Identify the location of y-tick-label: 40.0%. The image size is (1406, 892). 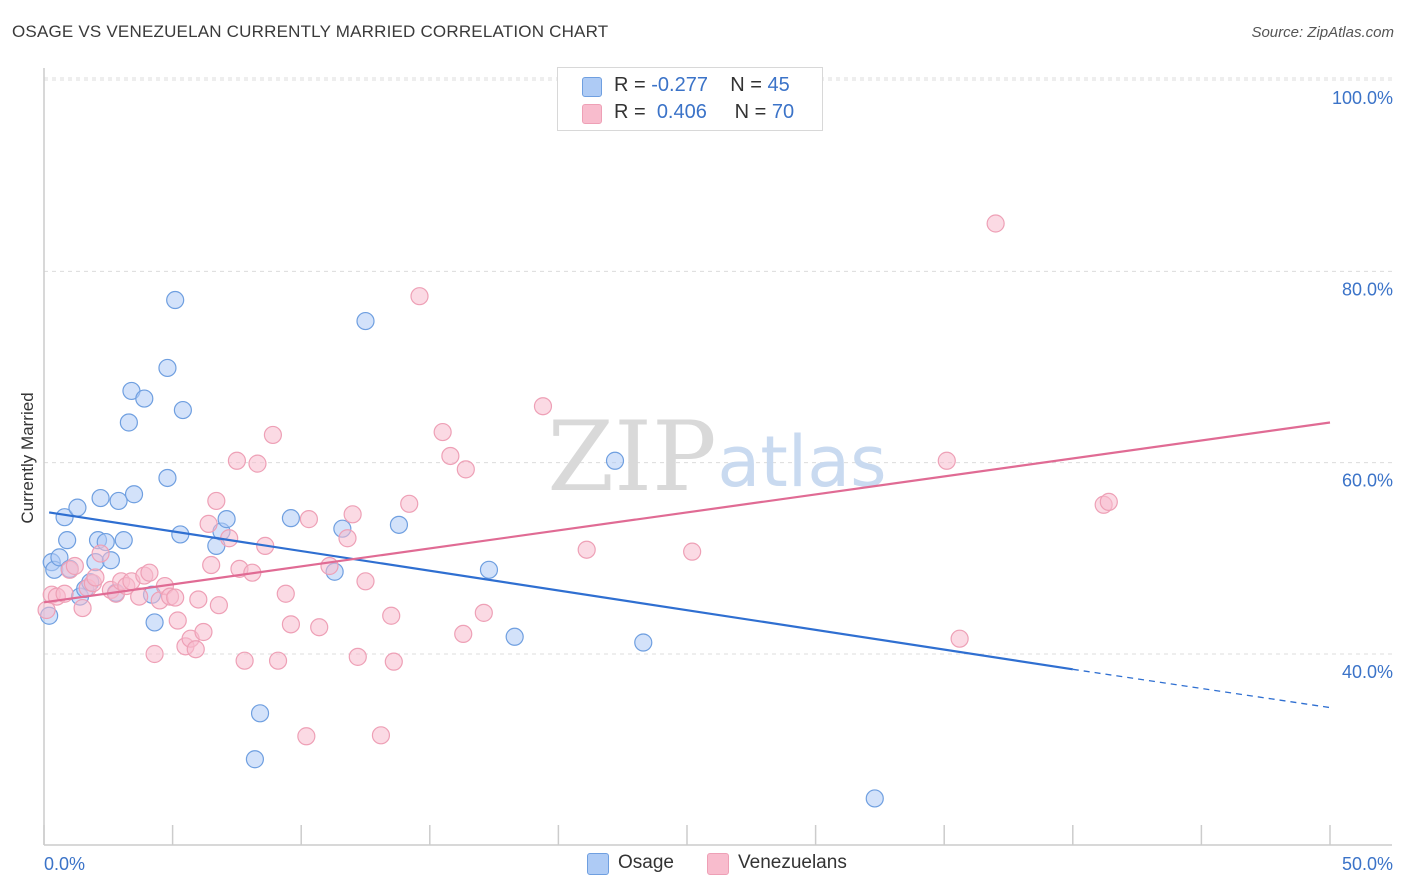
(1367, 672).